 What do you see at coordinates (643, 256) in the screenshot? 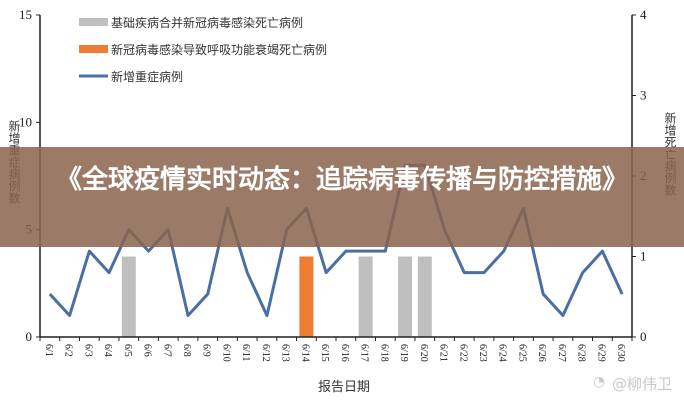
I see `y2-tick-label: 1` at bounding box center [643, 256].